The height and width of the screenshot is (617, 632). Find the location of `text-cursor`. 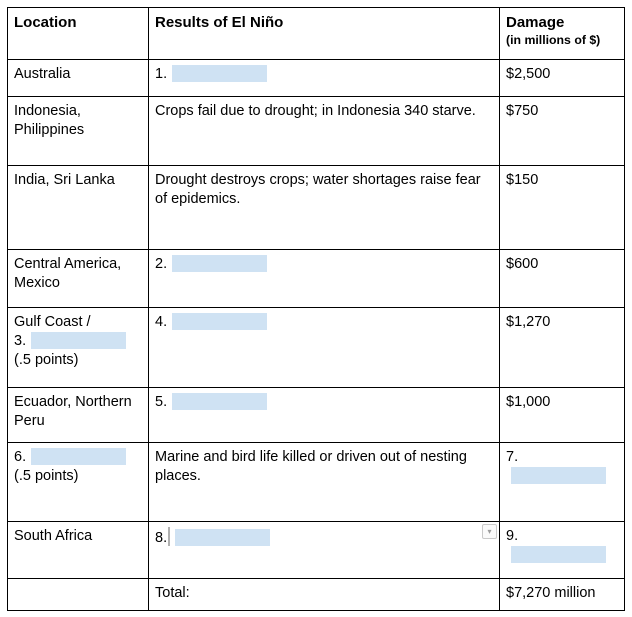

text-cursor is located at coordinates (169, 536).